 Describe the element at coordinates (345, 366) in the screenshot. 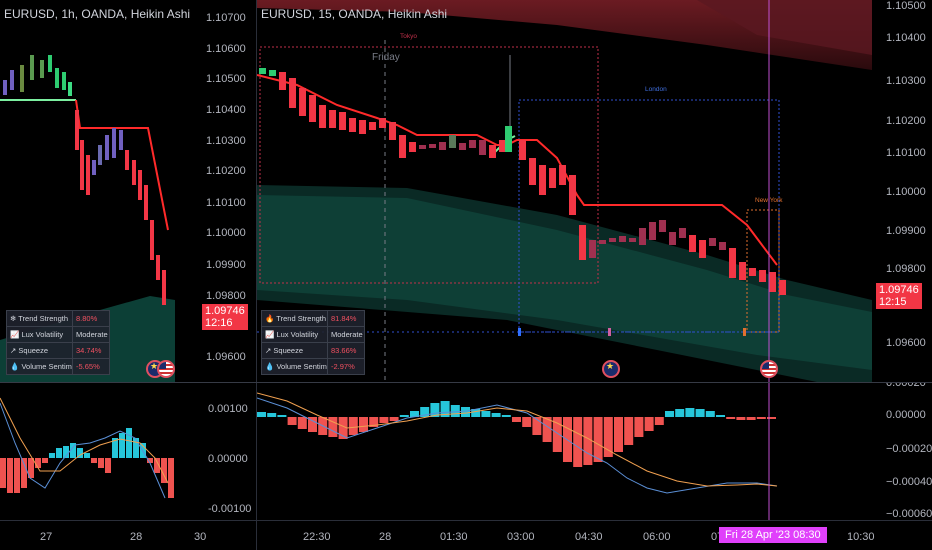

I see `volume-sentiment-value: -2.97%` at that location.